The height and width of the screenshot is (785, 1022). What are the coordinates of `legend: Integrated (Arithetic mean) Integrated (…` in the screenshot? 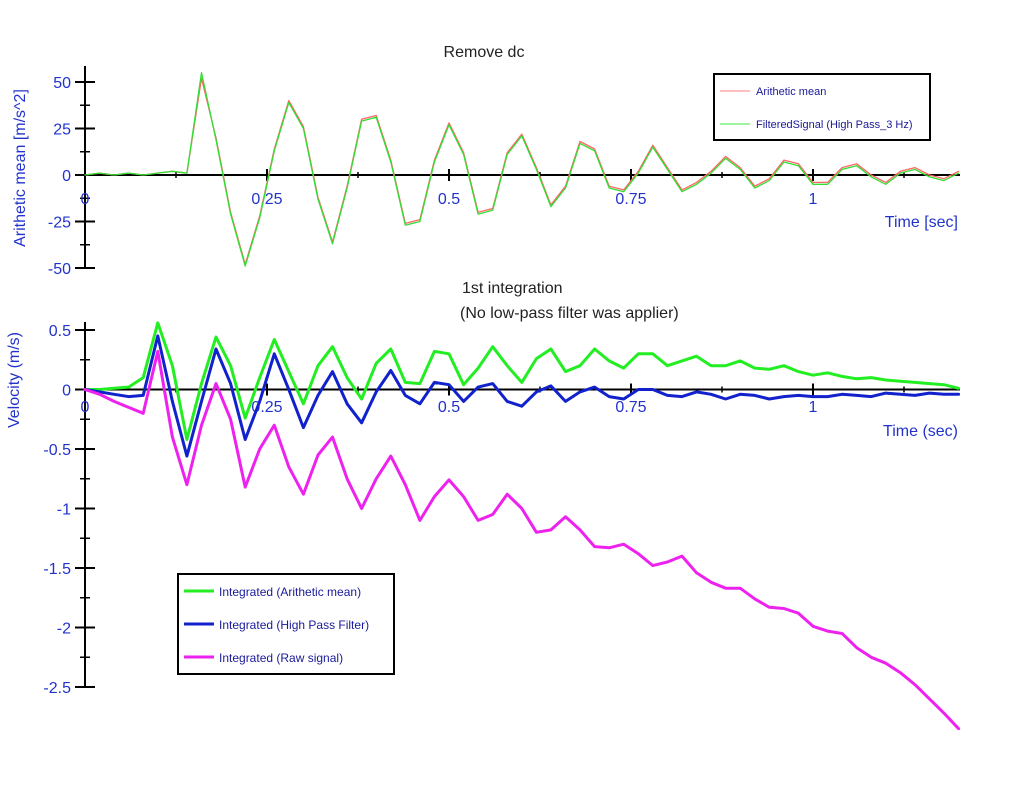 It's located at (286, 624).